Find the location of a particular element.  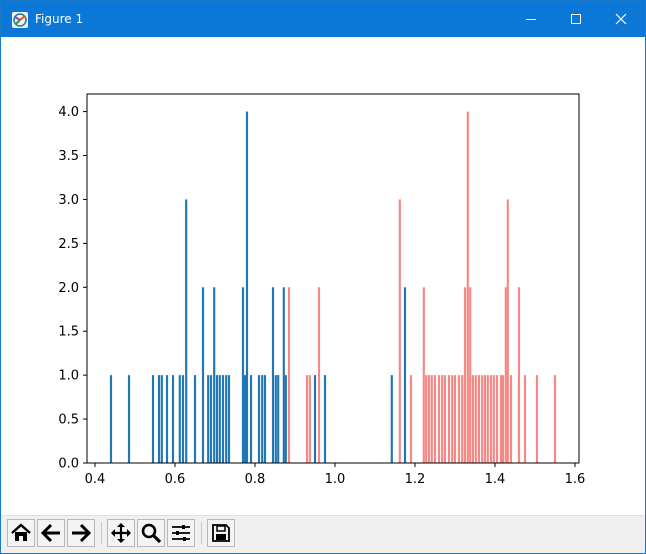

magnifier-icon is located at coordinates (151, 533).